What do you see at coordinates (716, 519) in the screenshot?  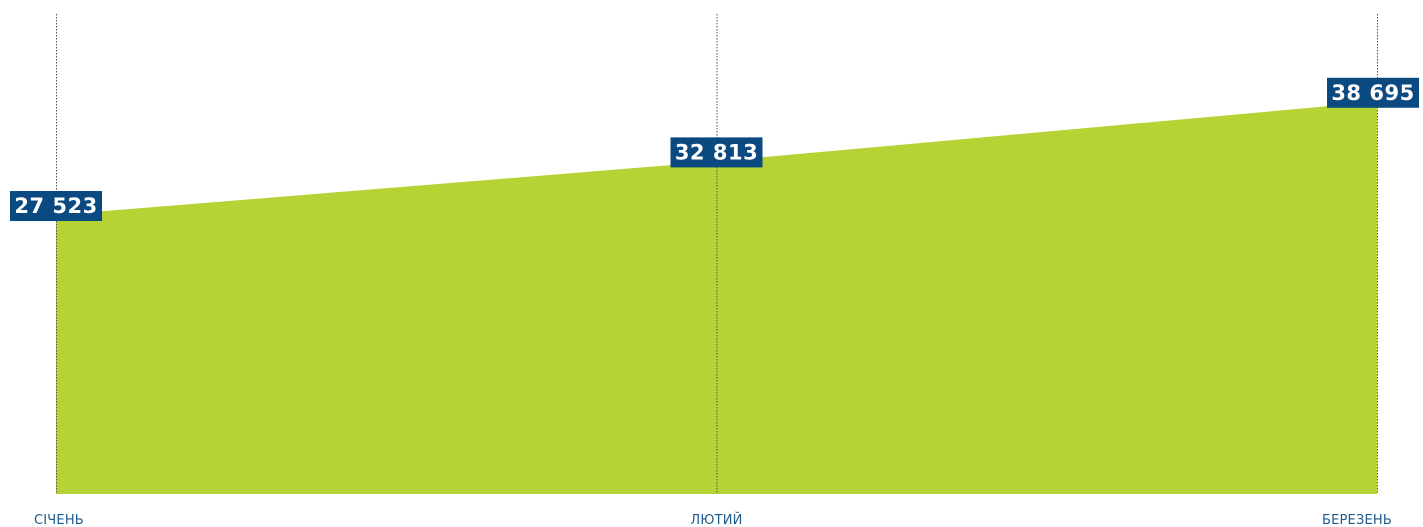 I see `x-tick-label-2: ЛЮТИЙ` at bounding box center [716, 519].